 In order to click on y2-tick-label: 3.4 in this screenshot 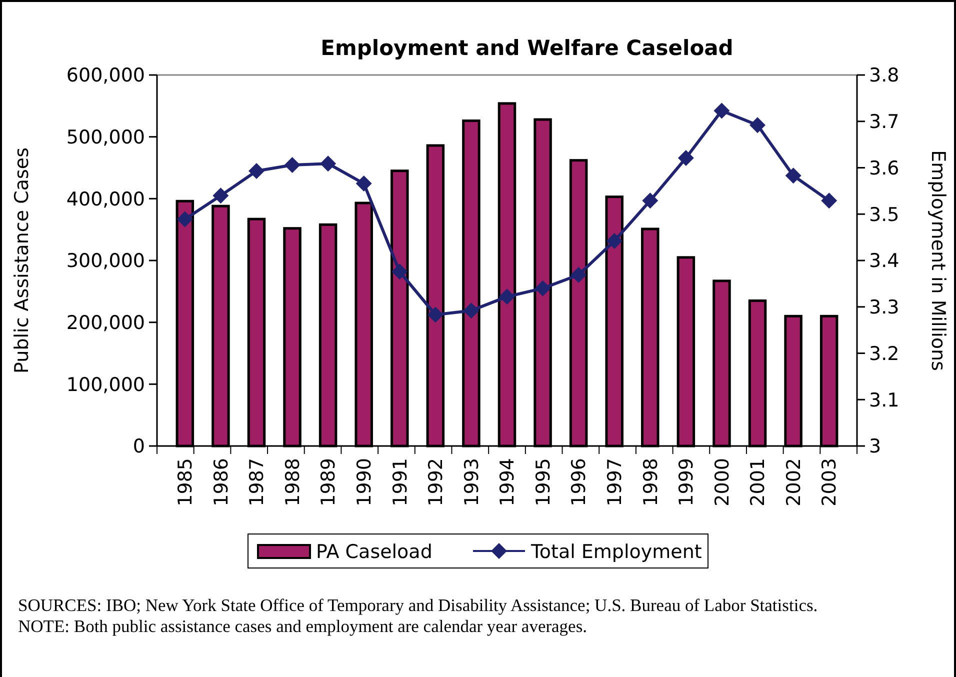, I will do `click(884, 261)`.